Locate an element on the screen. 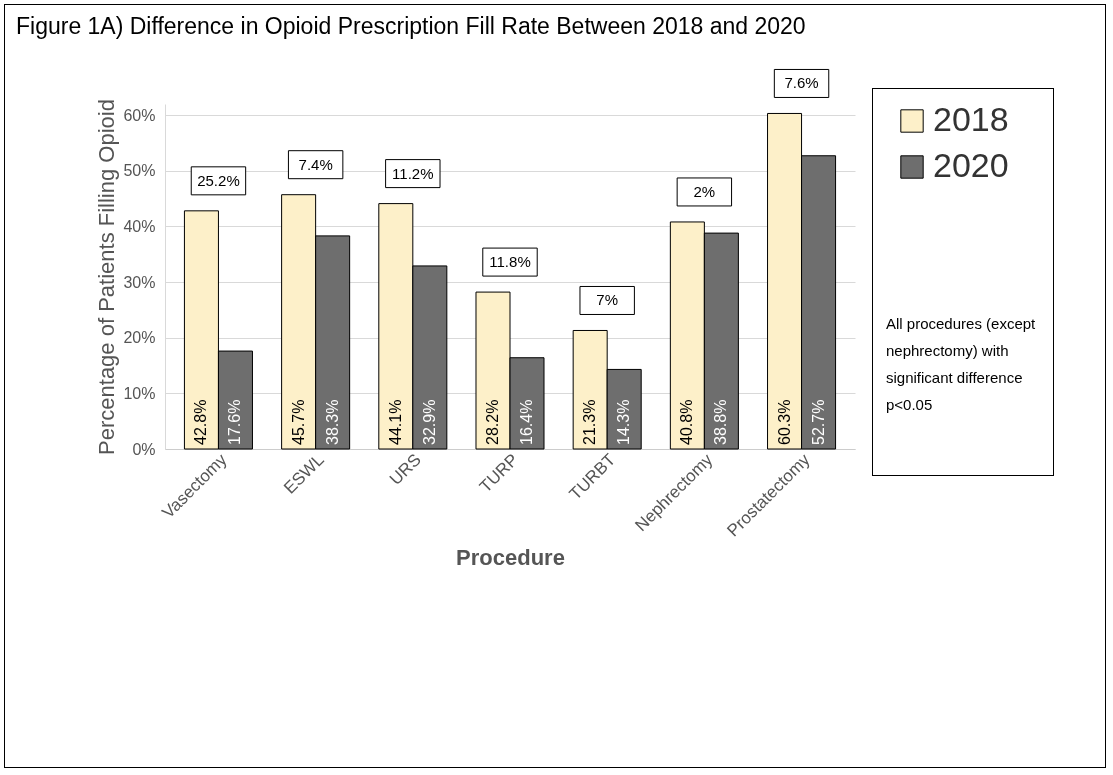 The image size is (1113, 775). y-tick-label: 20% is located at coordinates (139, 338).